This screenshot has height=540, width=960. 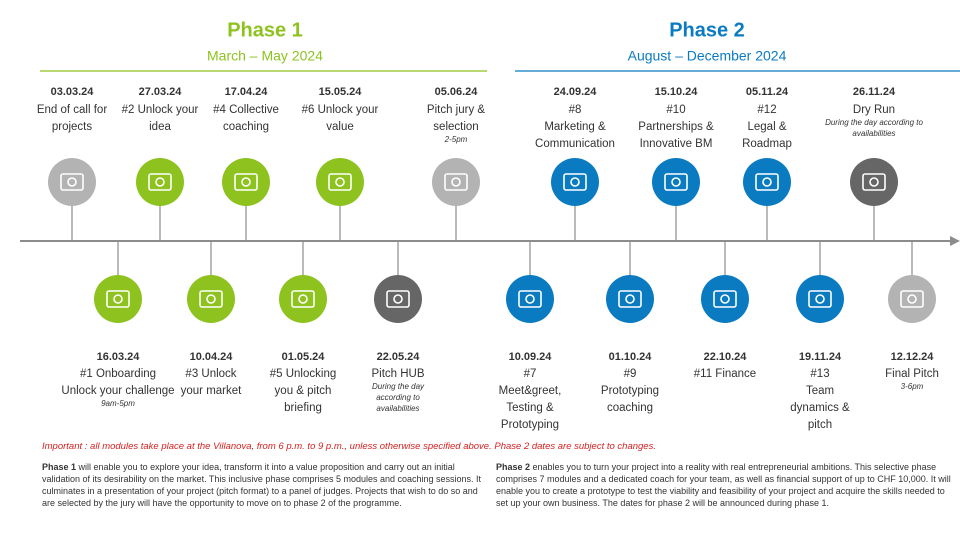 I want to click on milestone-date: 24.09.24, so click(x=576, y=92).